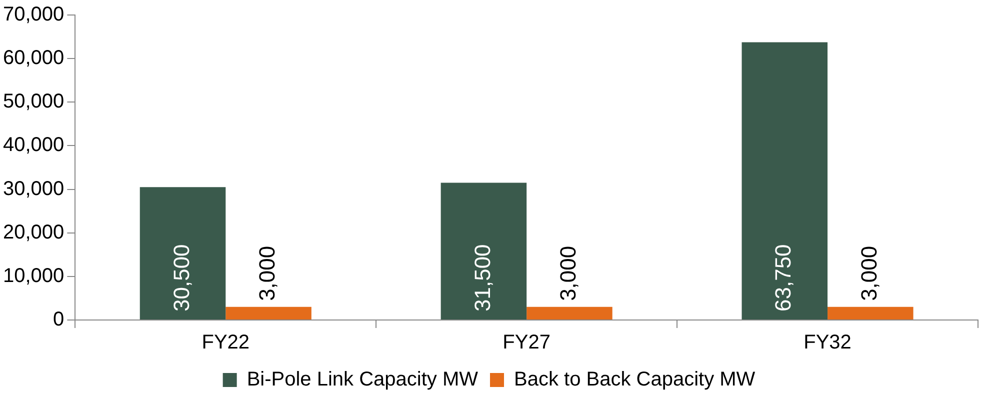 The height and width of the screenshot is (400, 982). Describe the element at coordinates (33, 189) in the screenshot. I see `y-tick-label: 30,000` at that location.